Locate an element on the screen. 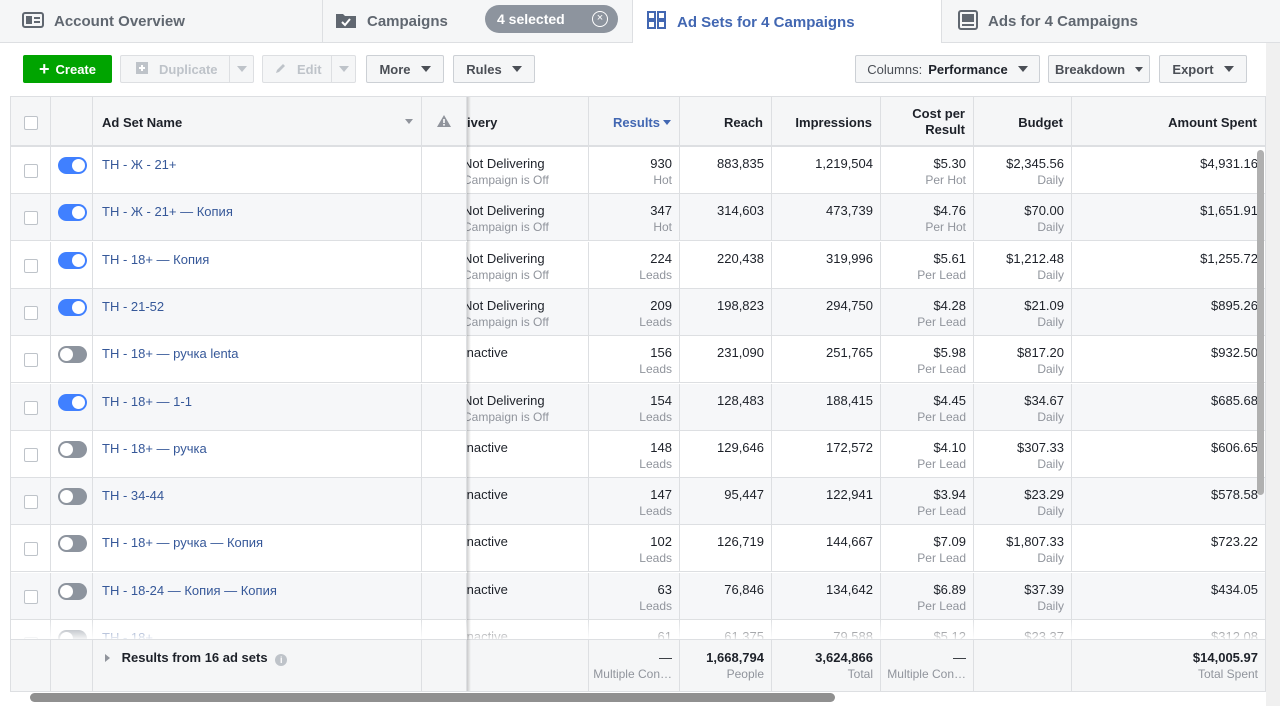 Image resolution: width=1280 pixels, height=706 pixels. selected-filter-pill: 4 selected × is located at coordinates (551, 19).